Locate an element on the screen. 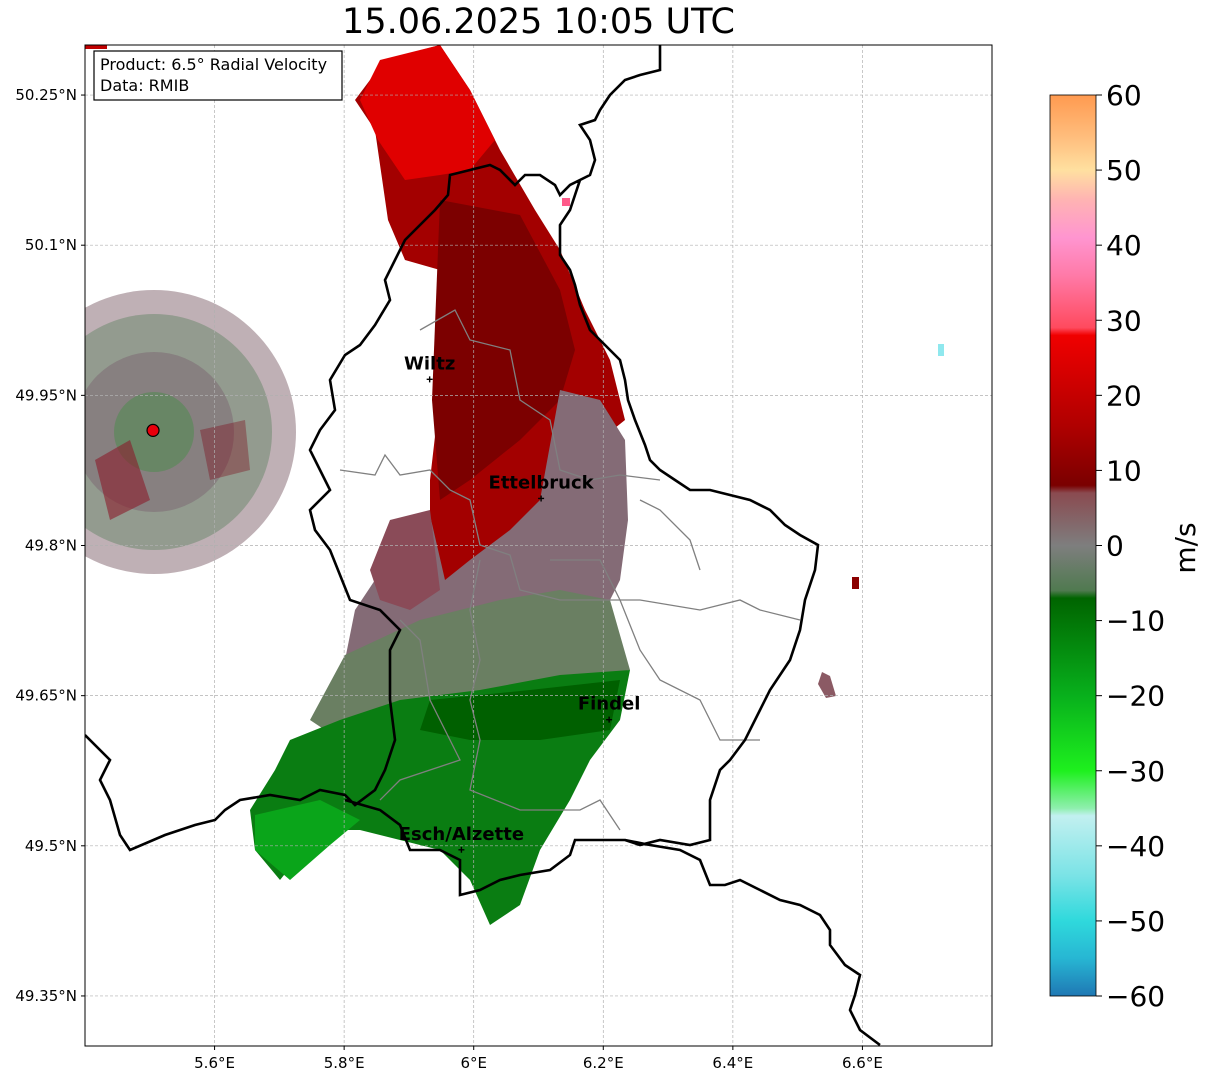  colorbar-tick-label-10: −40 is located at coordinates (1135, 846).